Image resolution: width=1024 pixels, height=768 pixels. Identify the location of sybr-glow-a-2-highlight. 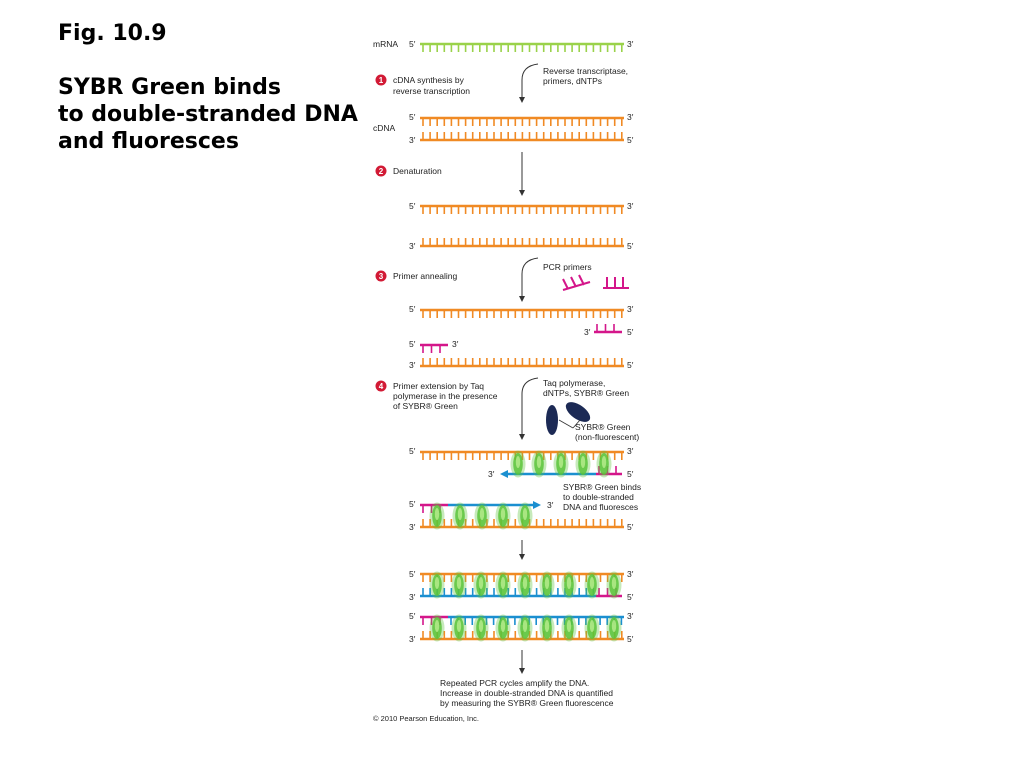
(539, 462).